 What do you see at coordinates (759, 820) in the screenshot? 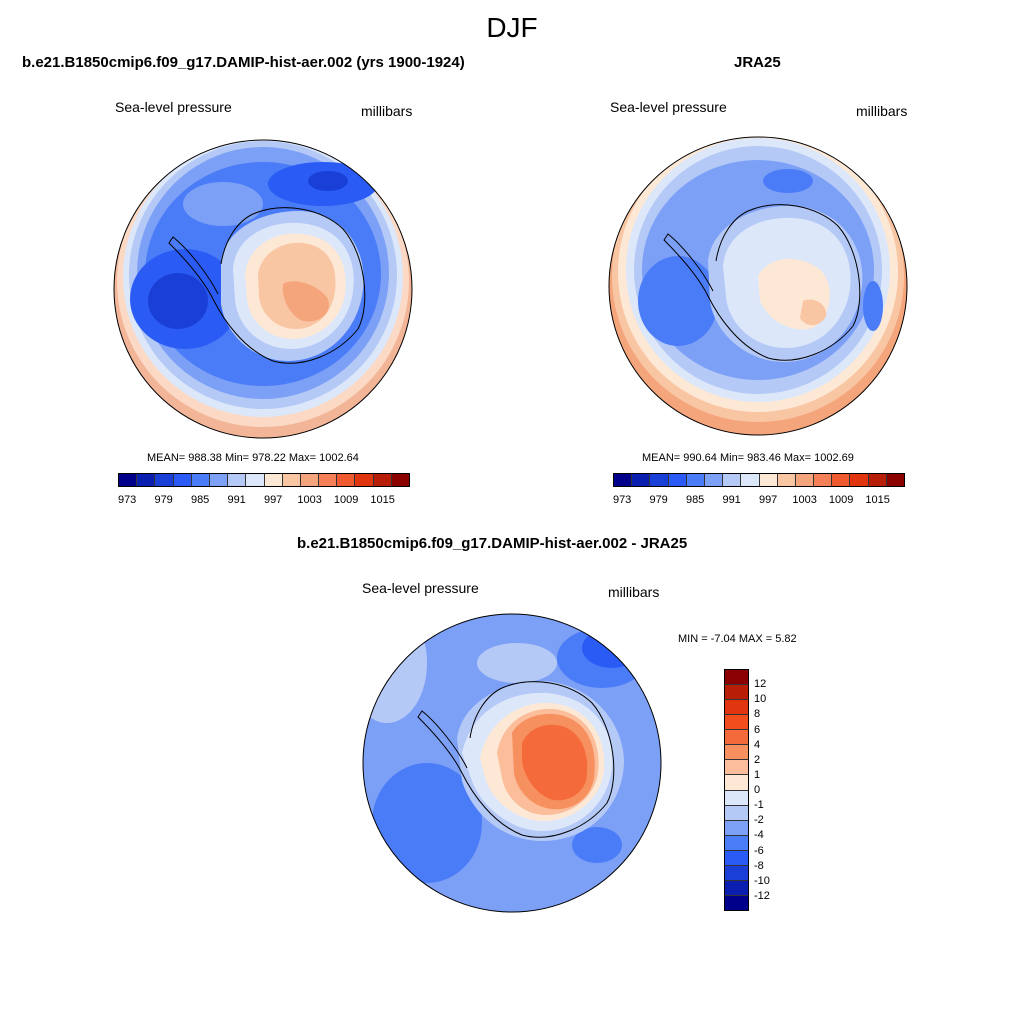
I see `colorbar-tick-label: -2` at bounding box center [759, 820].